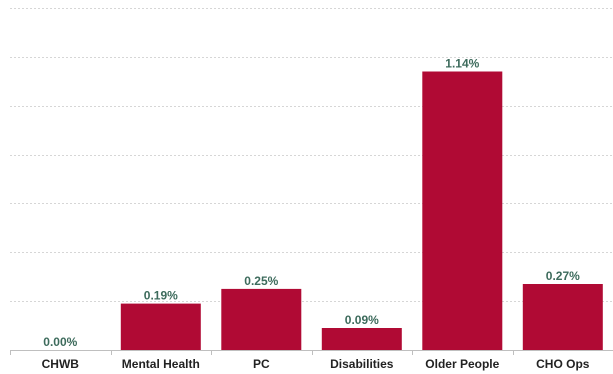 The height and width of the screenshot is (374, 613). I want to click on data-label: 0.00%, so click(60, 342).